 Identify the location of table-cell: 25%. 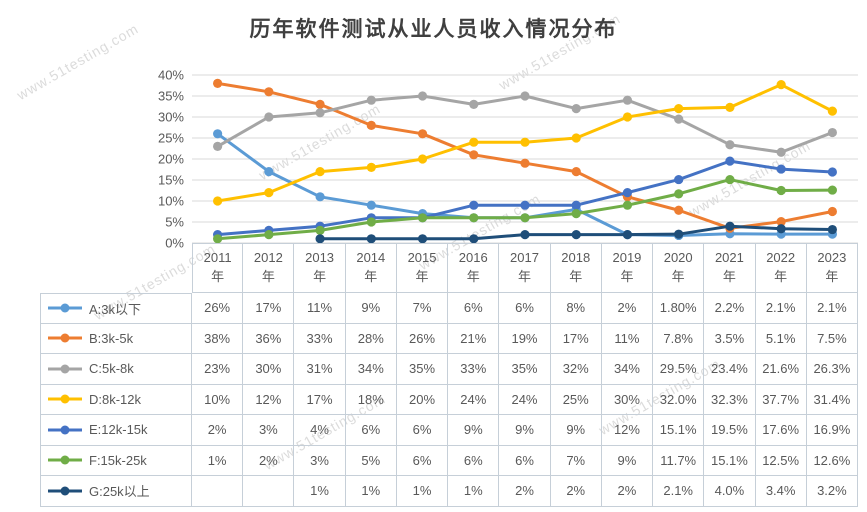
(576, 399).